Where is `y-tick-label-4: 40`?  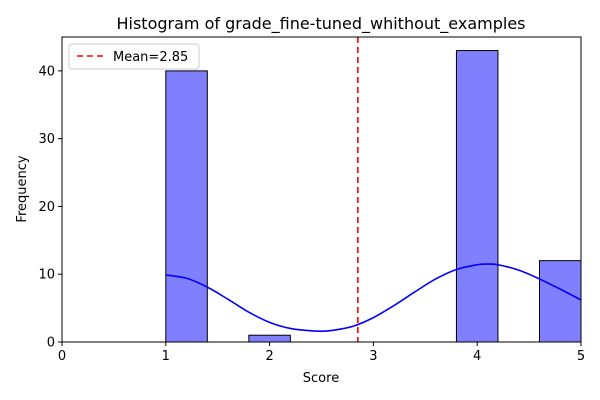
y-tick-label-4: 40 is located at coordinates (46, 71).